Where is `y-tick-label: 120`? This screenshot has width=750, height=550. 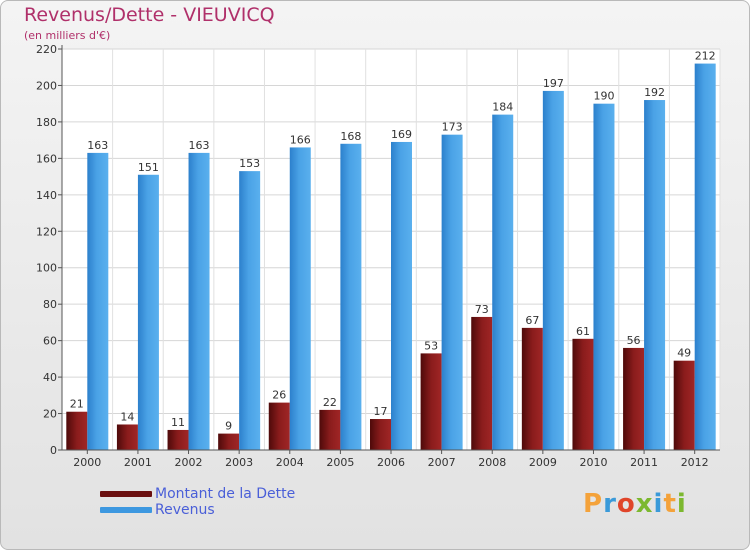 y-tick-label: 120 is located at coordinates (46, 231).